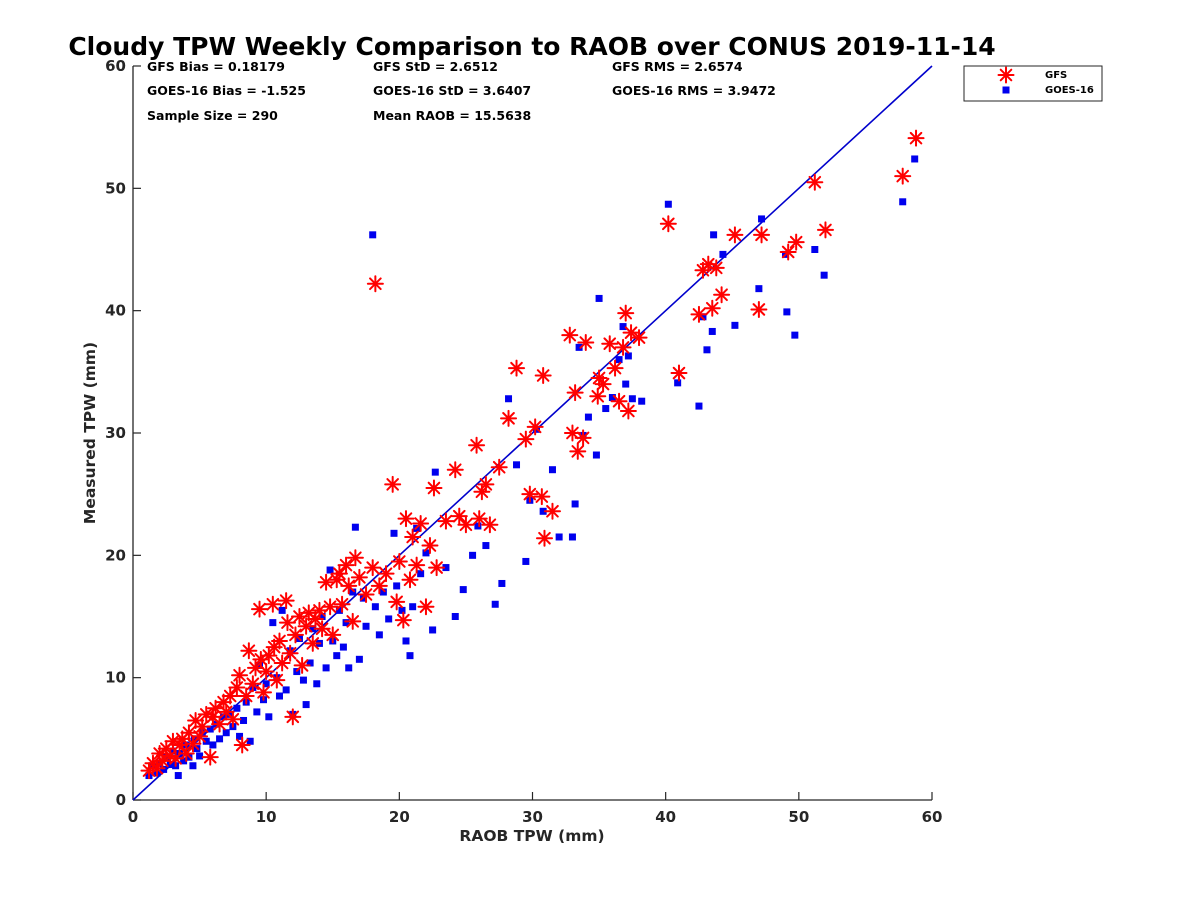 The width and height of the screenshot is (1200, 900). Describe the element at coordinates (932, 817) in the screenshot. I see `x-tick-label: 60` at that location.